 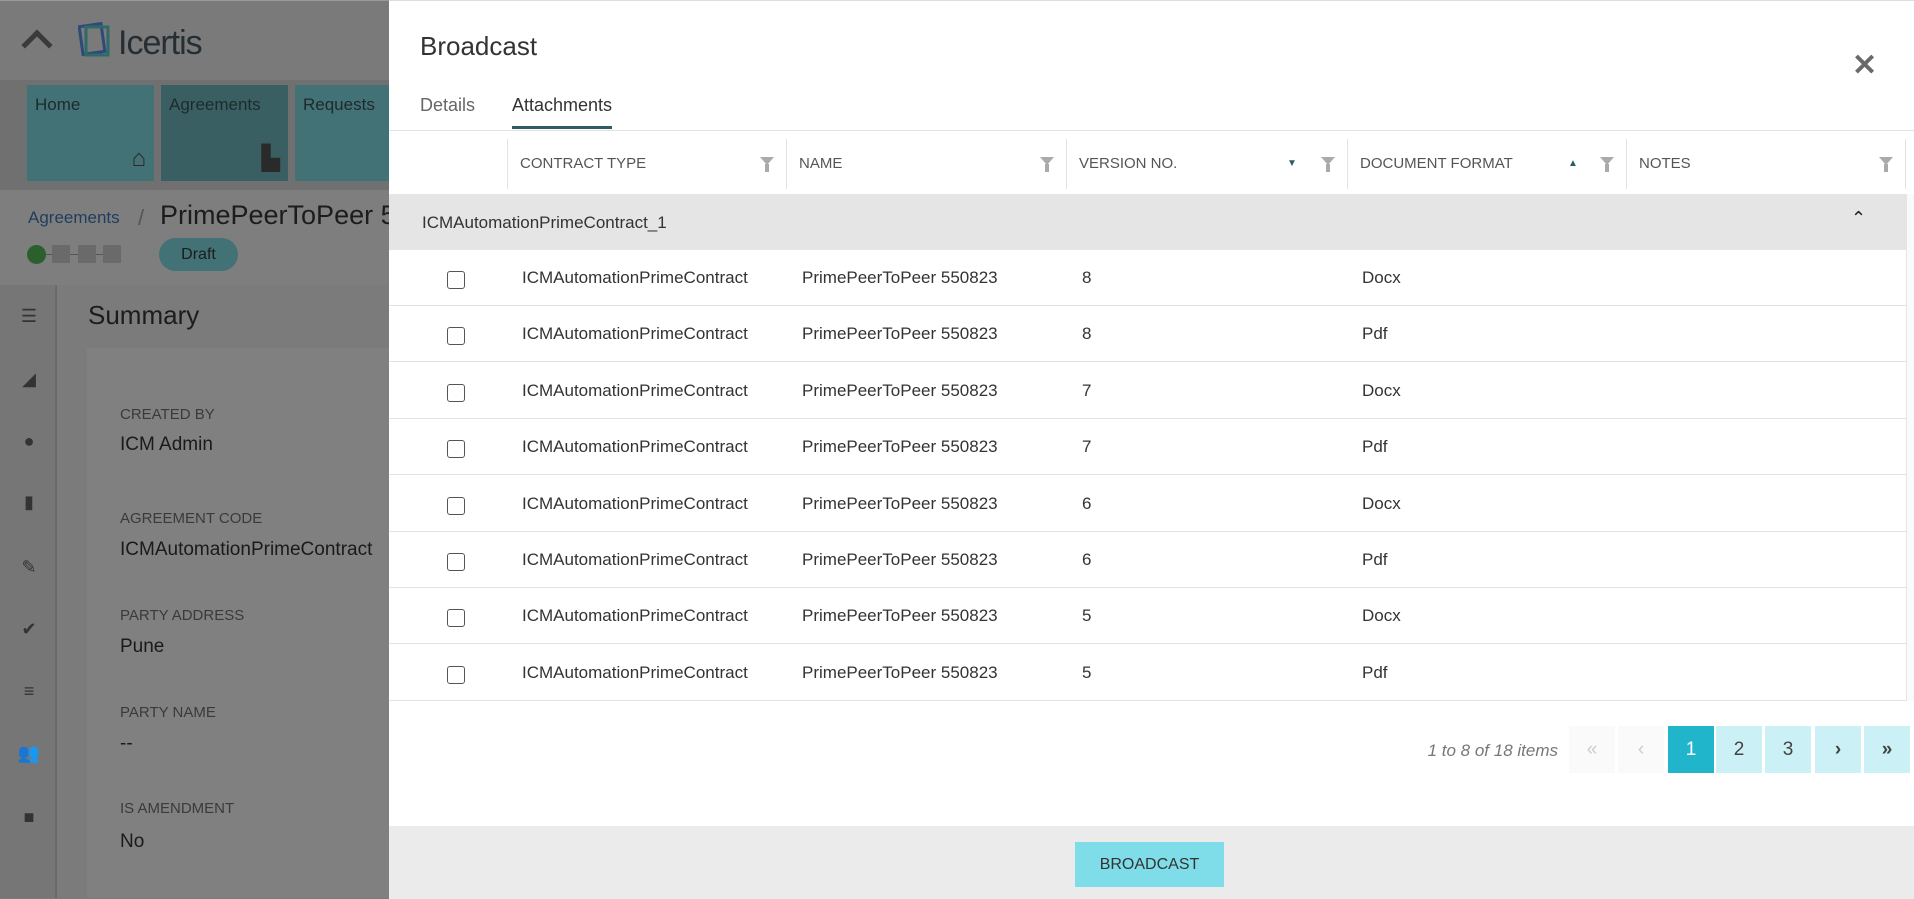 I want to click on info-icon: ●, so click(x=29, y=441).